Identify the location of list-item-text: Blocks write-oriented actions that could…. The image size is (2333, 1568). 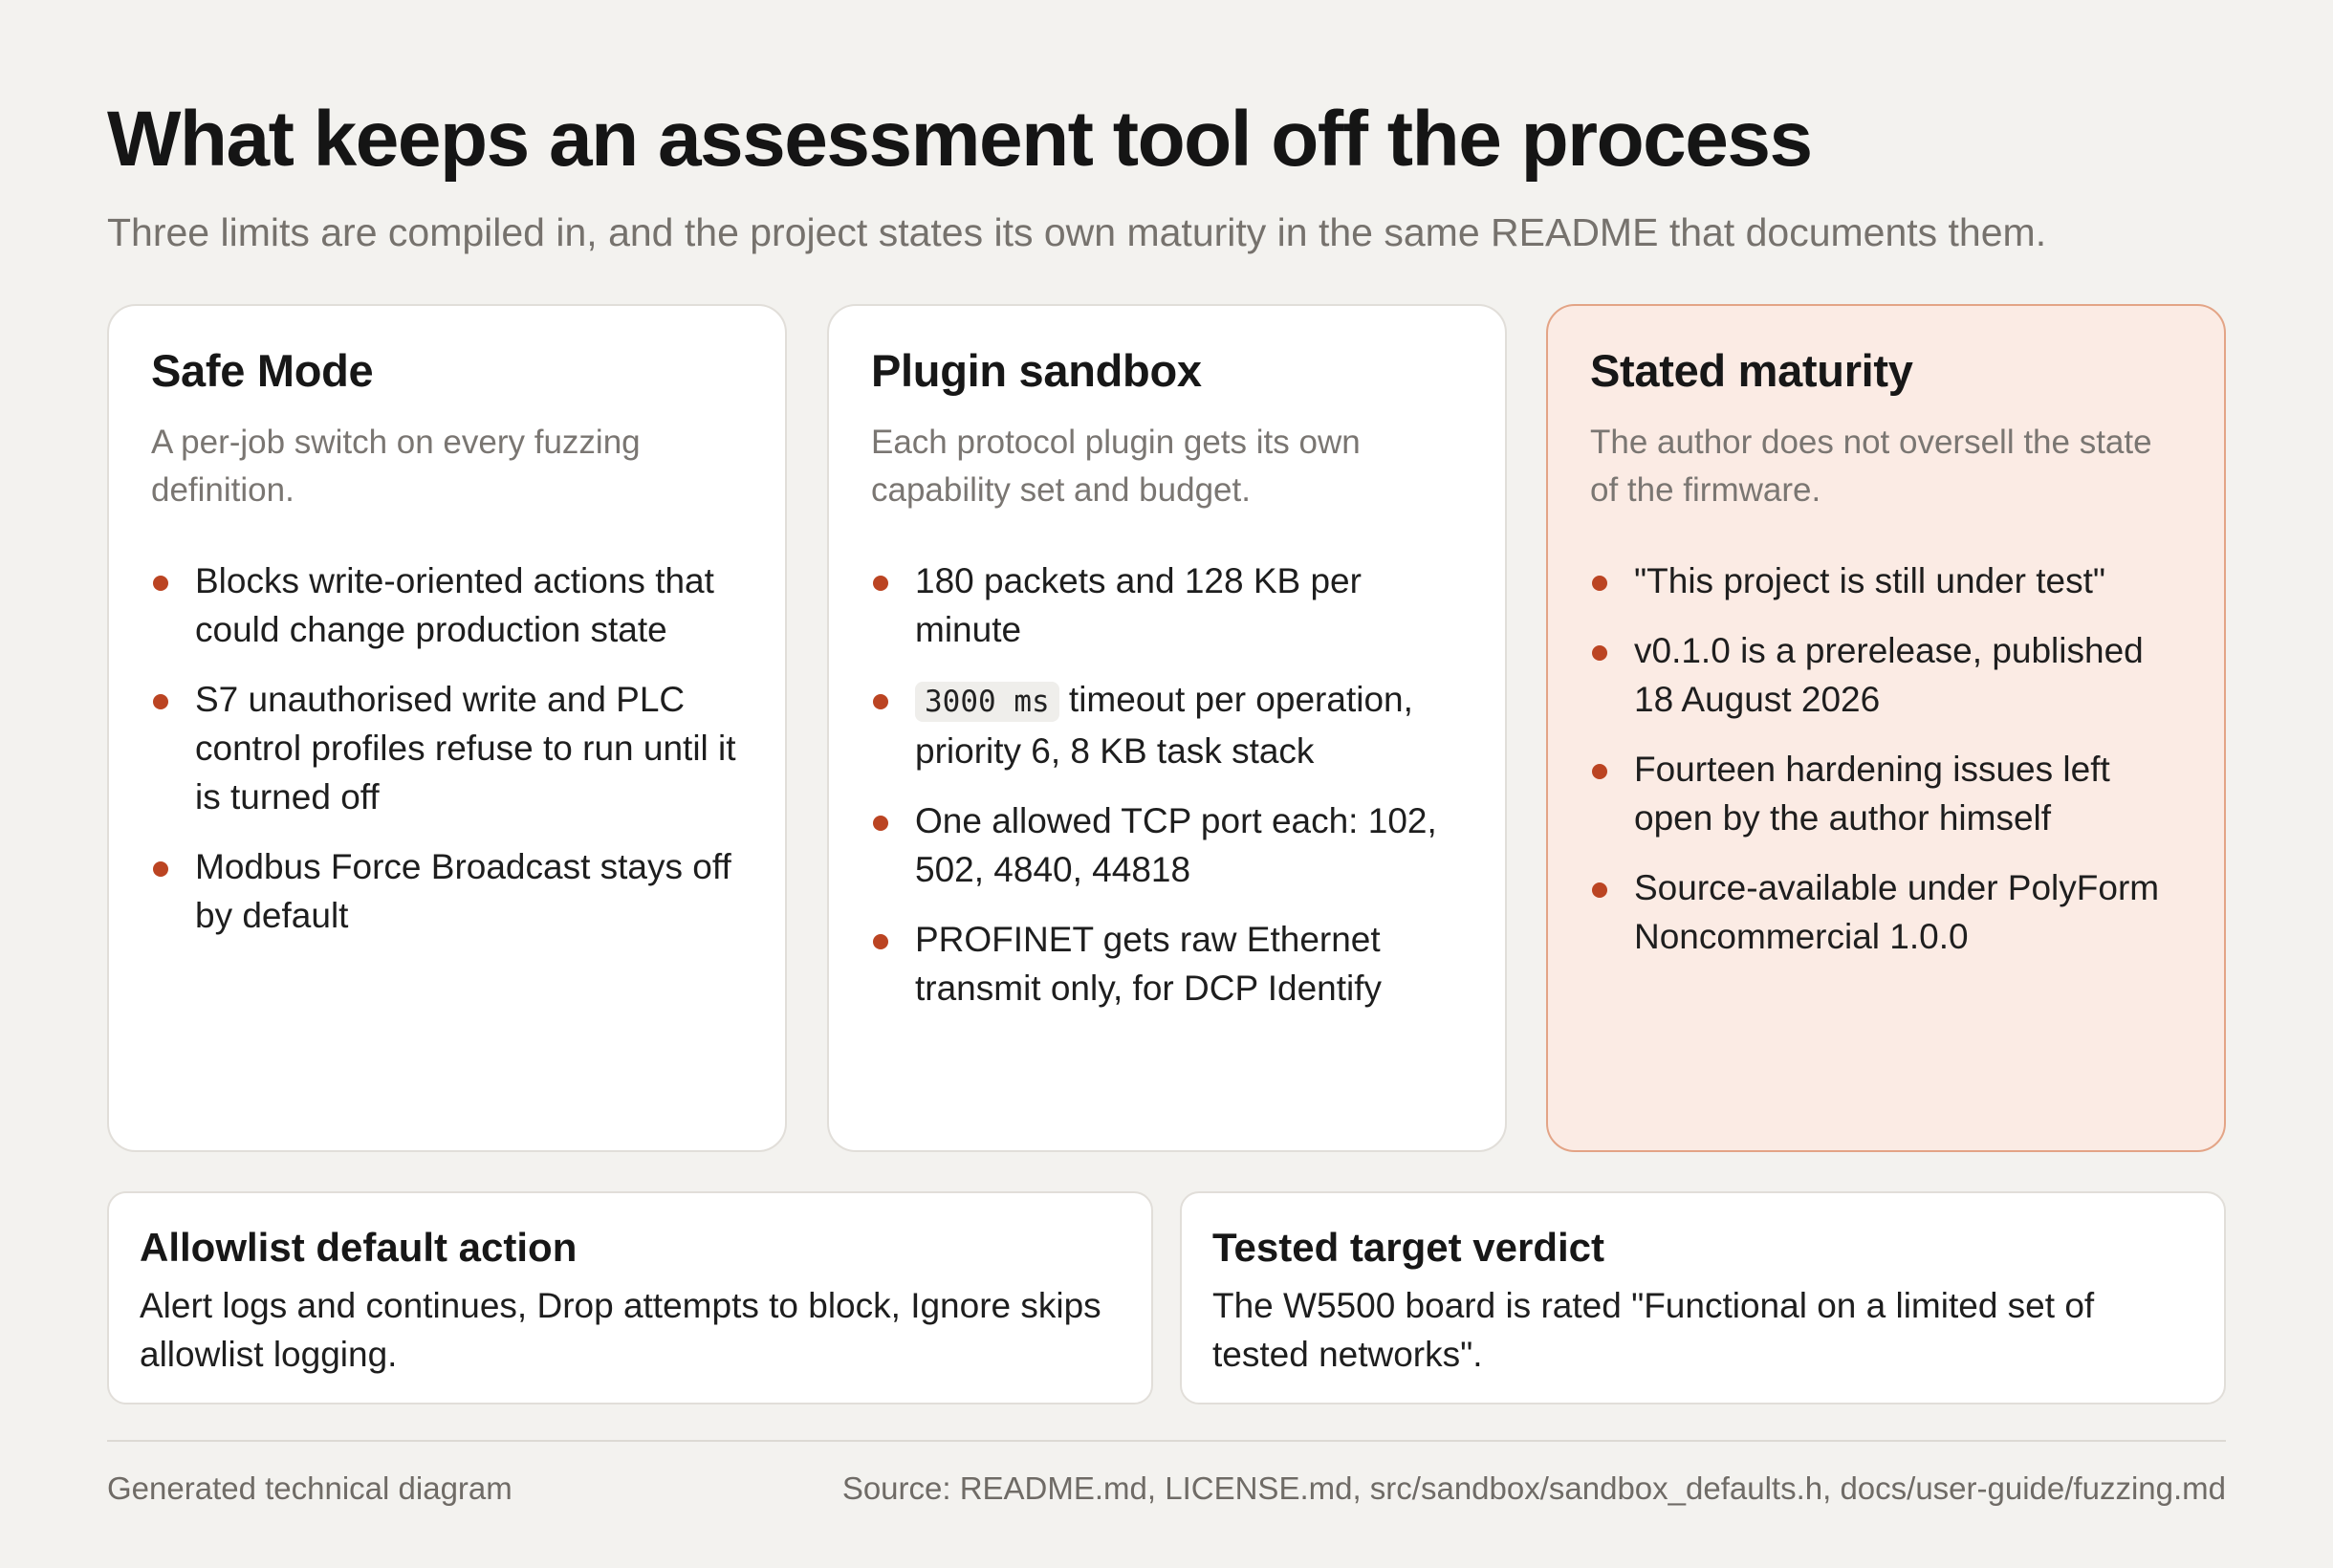
(454, 605).